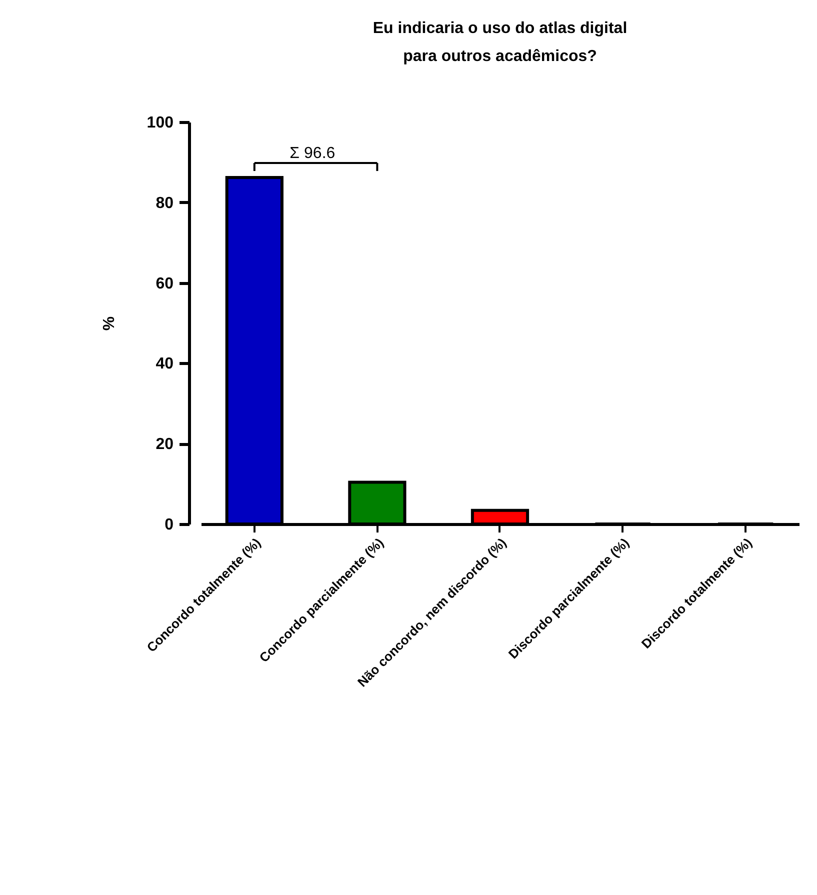 The image size is (817, 895). What do you see at coordinates (313, 153) in the screenshot?
I see `annotation: Σ 96.6` at bounding box center [313, 153].